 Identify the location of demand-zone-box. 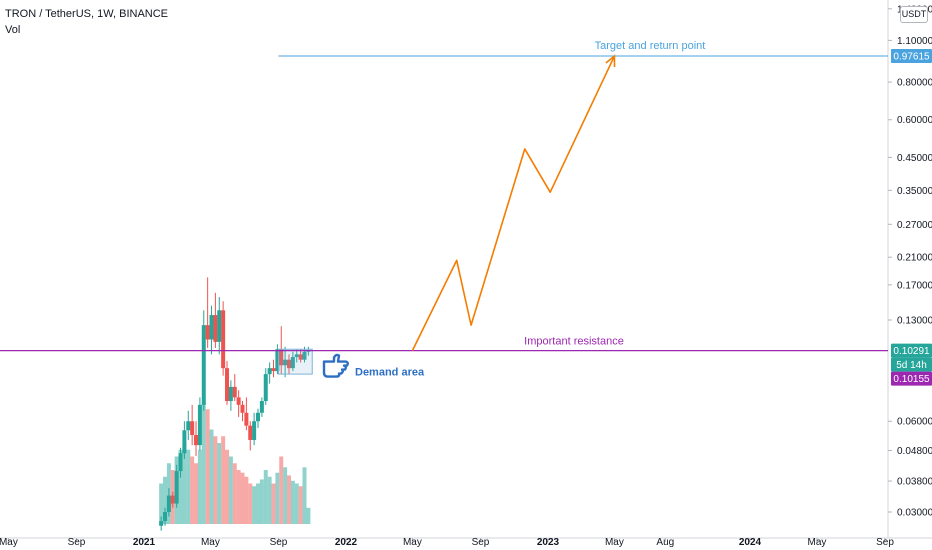
(295, 361).